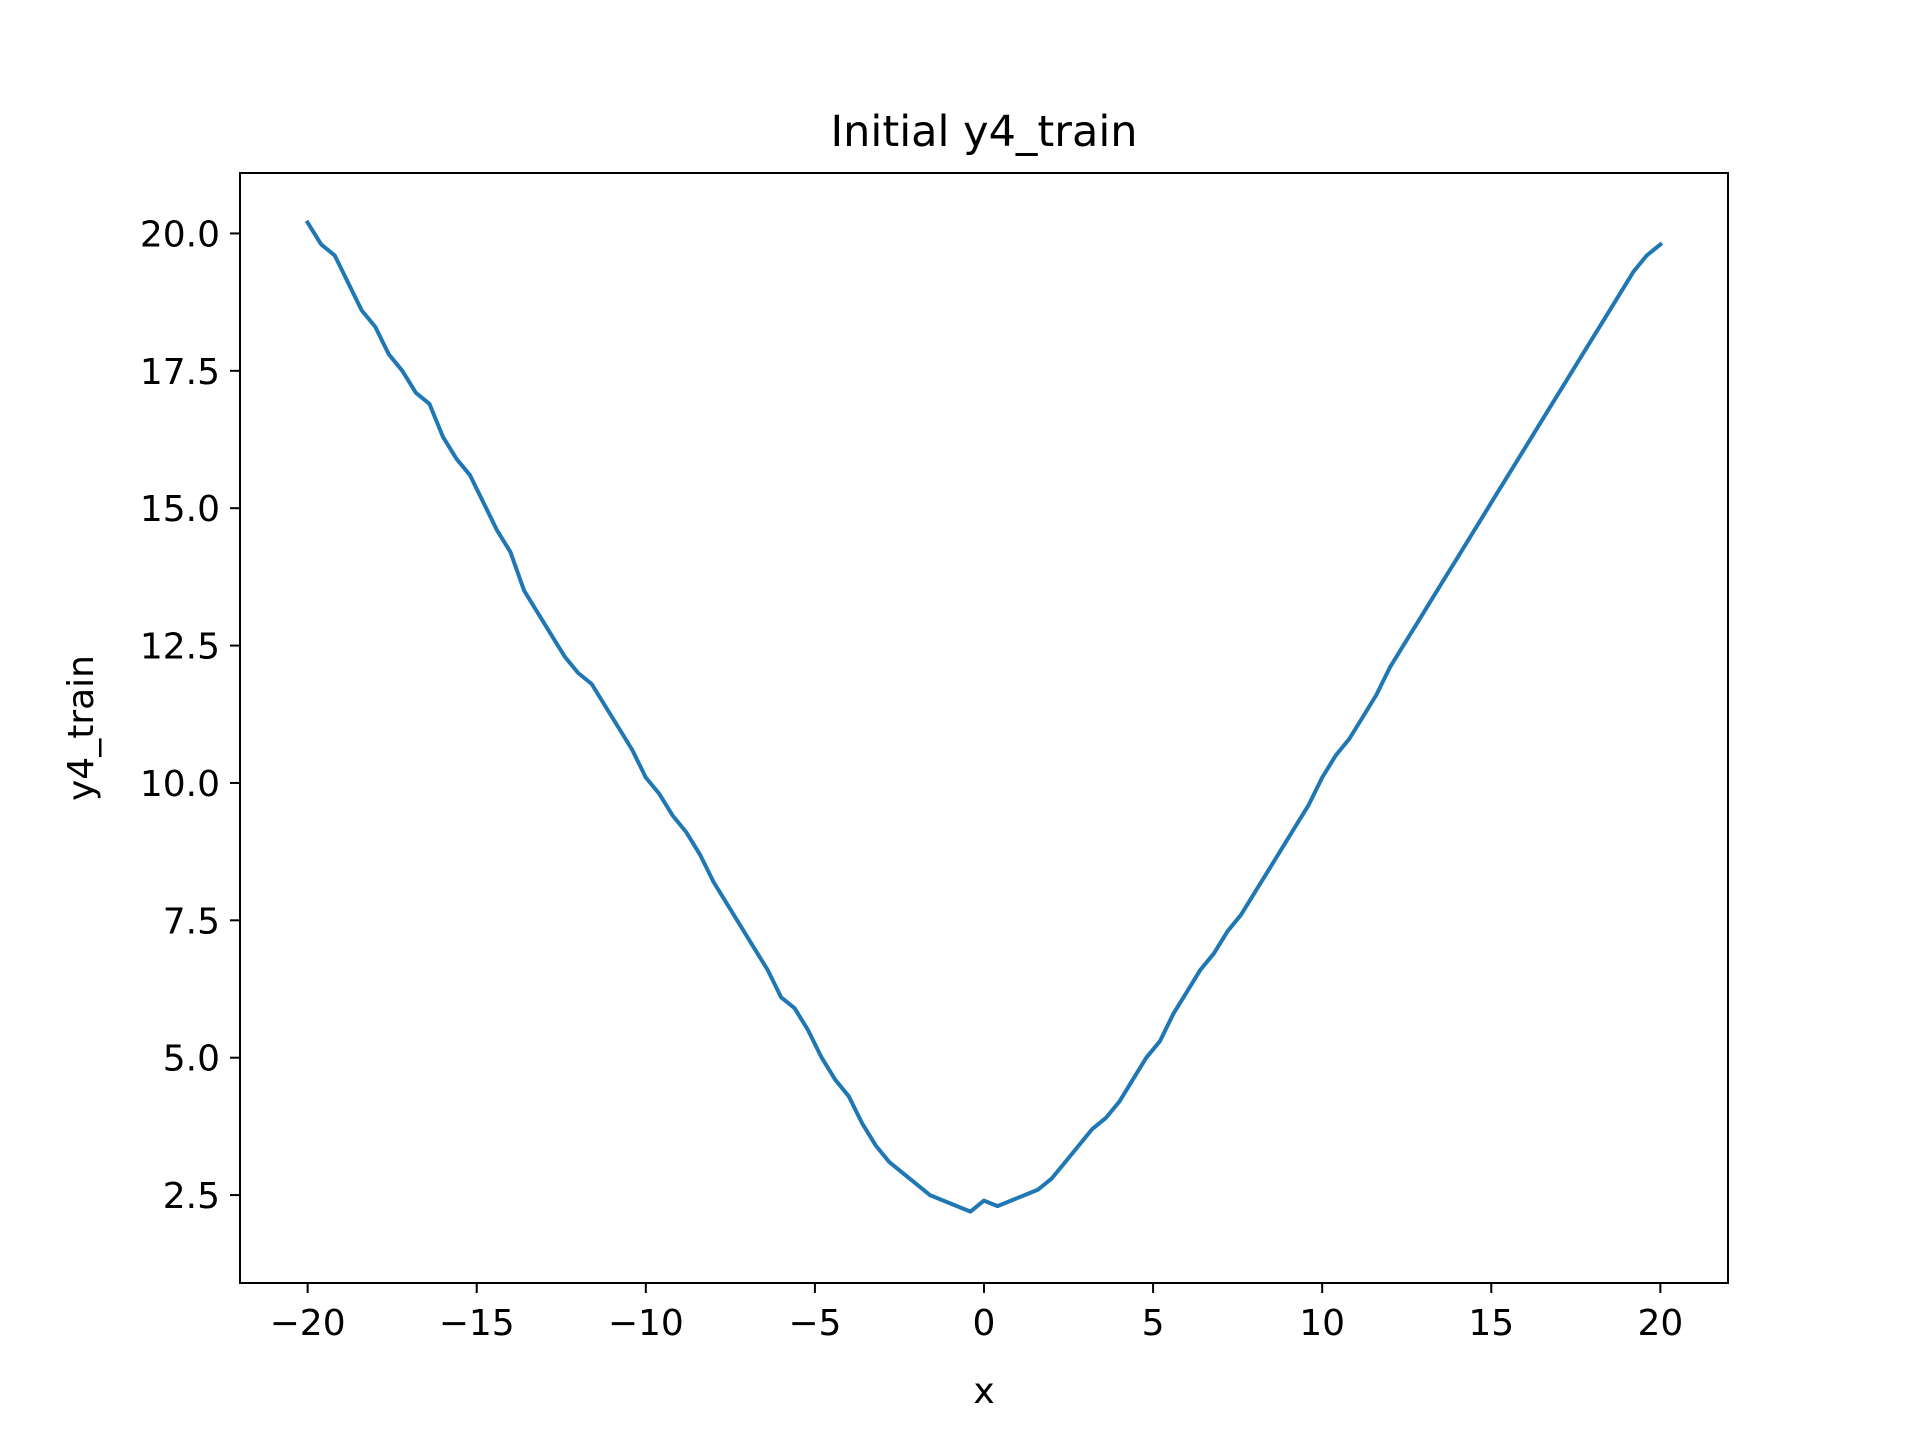  I want to click on y-axis-ticks: 2.5 5.0 7.5 10.0 12.5 15.0 17.5 20.0, so click(190, 715).